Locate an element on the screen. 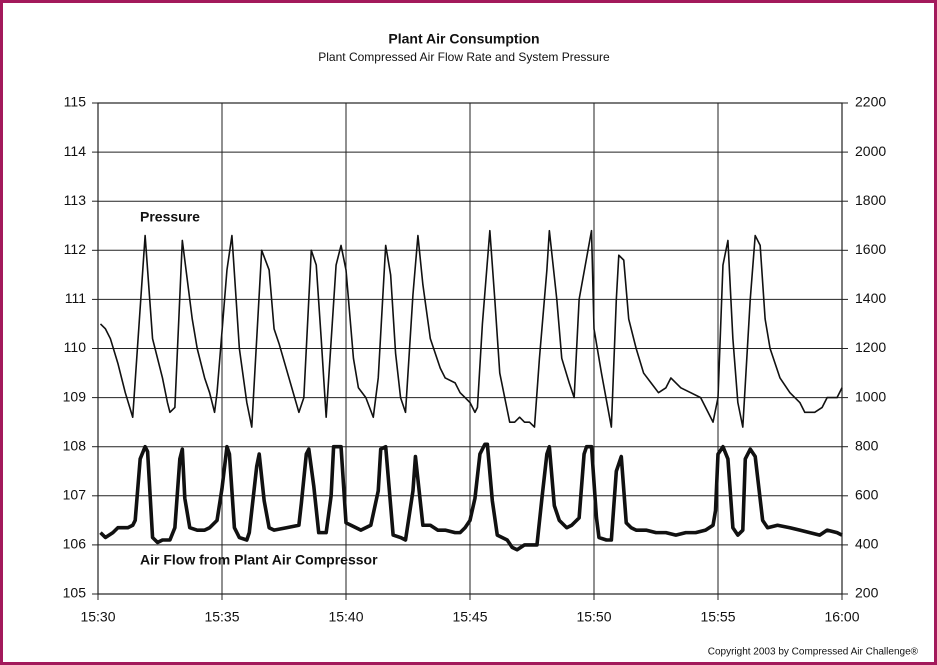  x-tick-label: 15:30 is located at coordinates (97, 617).